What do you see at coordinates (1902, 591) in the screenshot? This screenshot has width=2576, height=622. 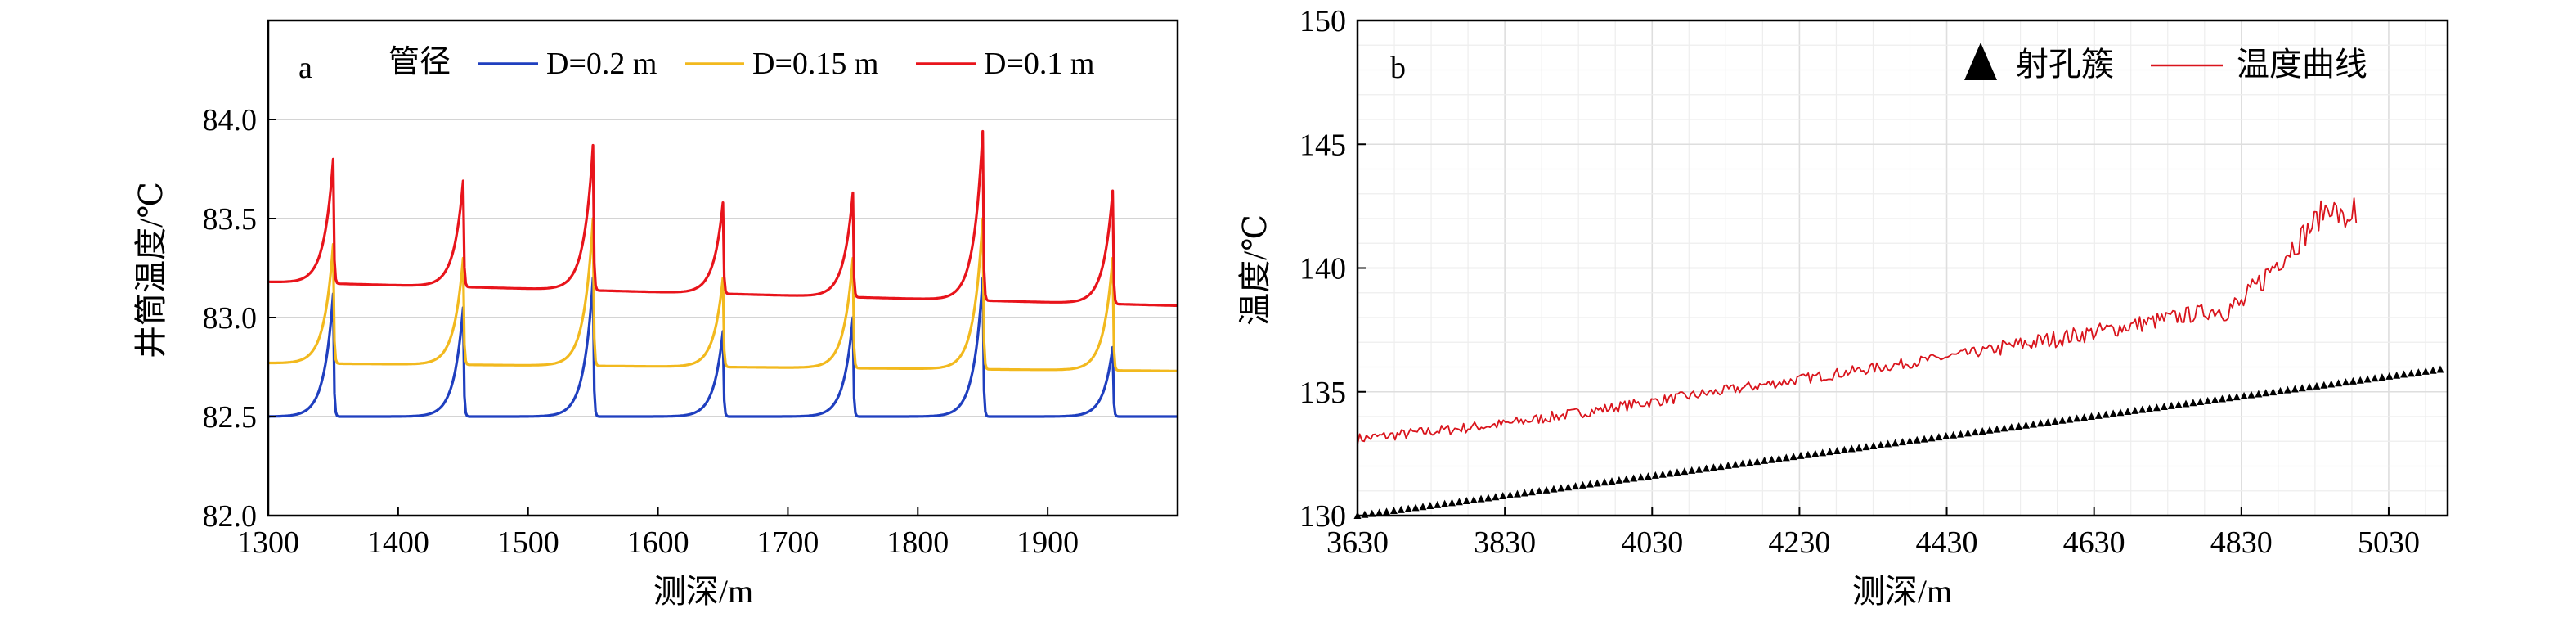 I see `chart-b-x-axis-label: 测深/m` at bounding box center [1902, 591].